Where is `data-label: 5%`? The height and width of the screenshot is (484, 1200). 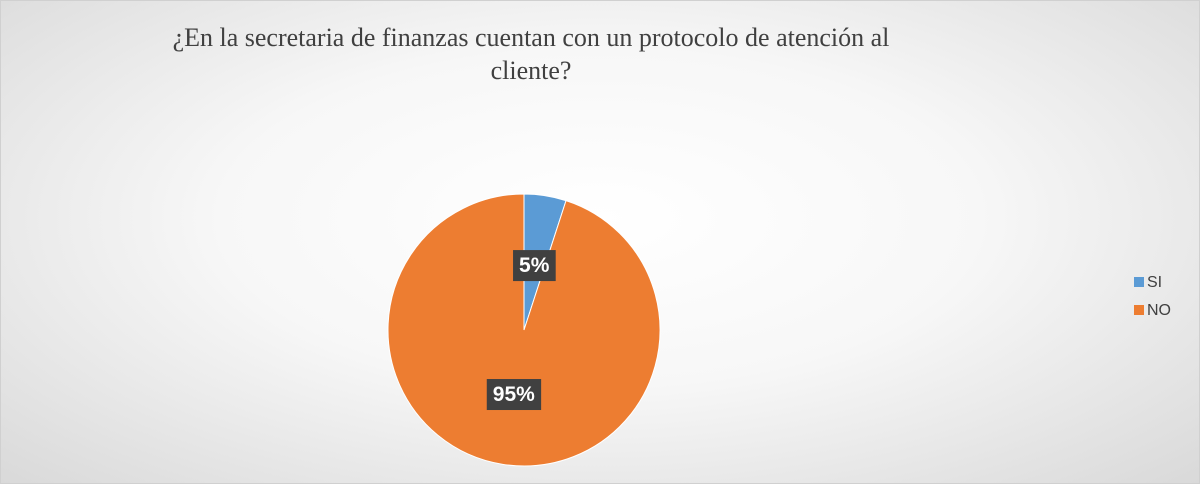 data-label: 5% is located at coordinates (534, 265).